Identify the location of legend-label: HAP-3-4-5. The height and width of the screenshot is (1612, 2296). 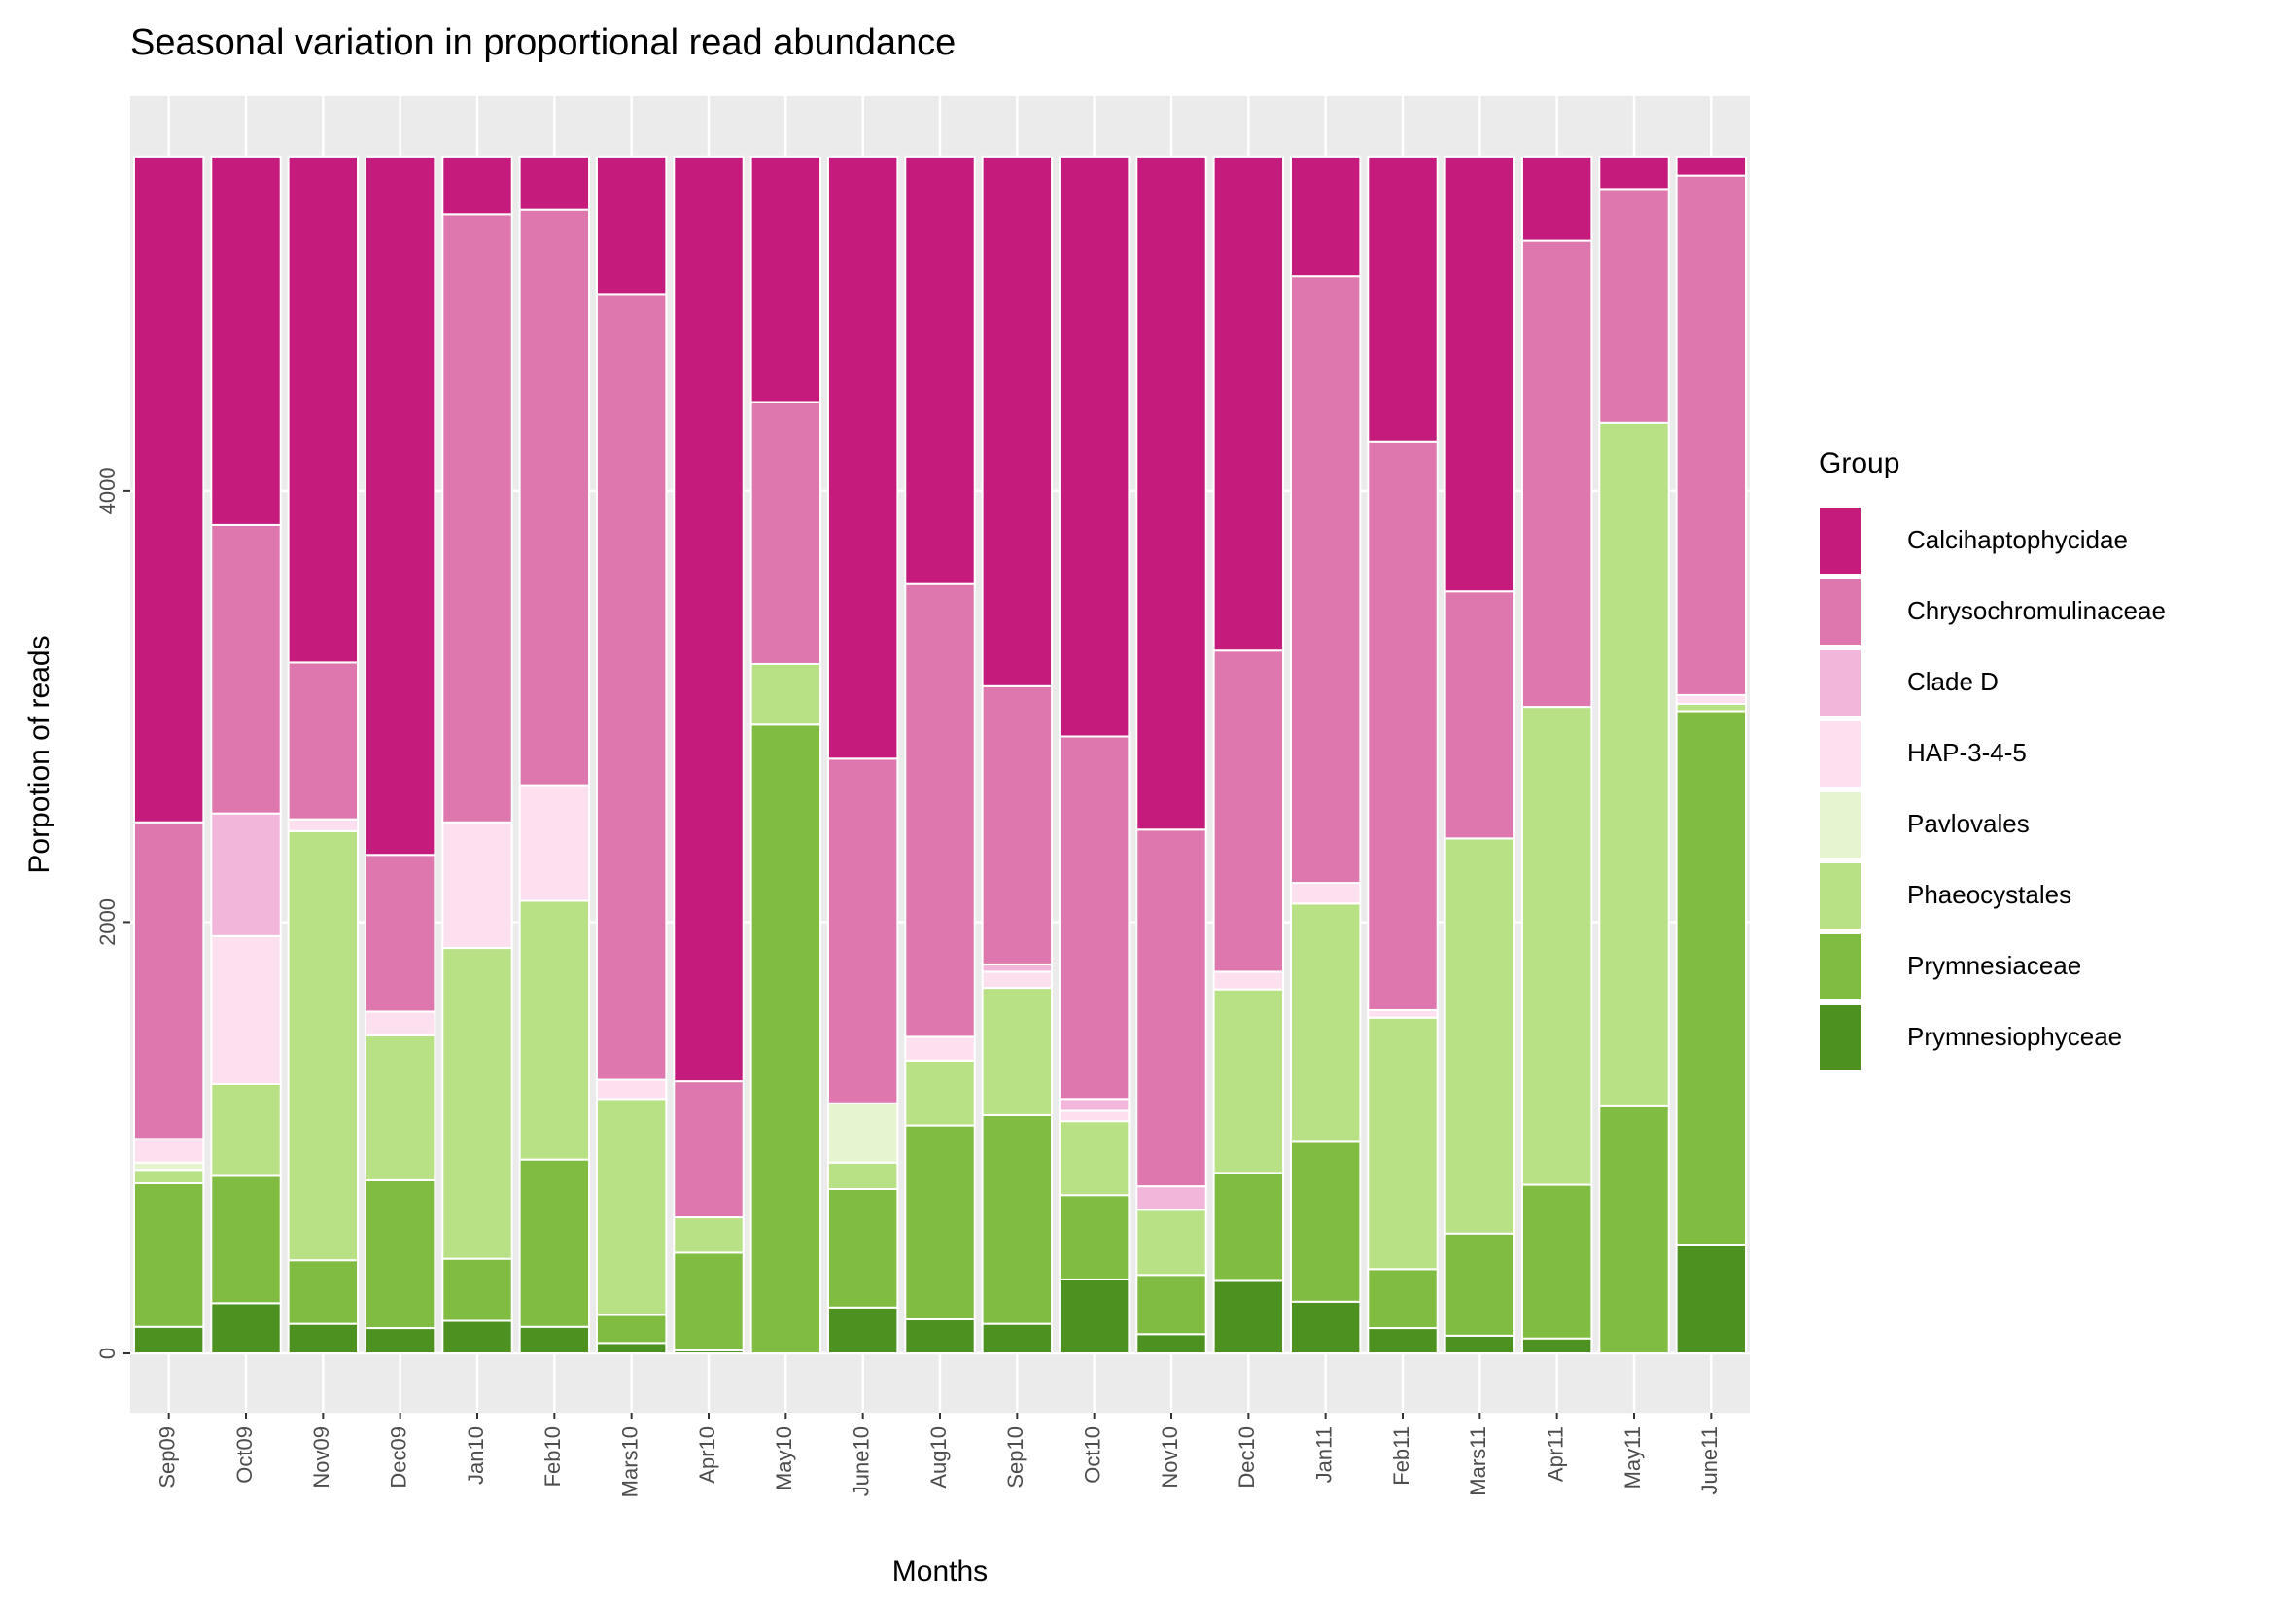
(1967, 752).